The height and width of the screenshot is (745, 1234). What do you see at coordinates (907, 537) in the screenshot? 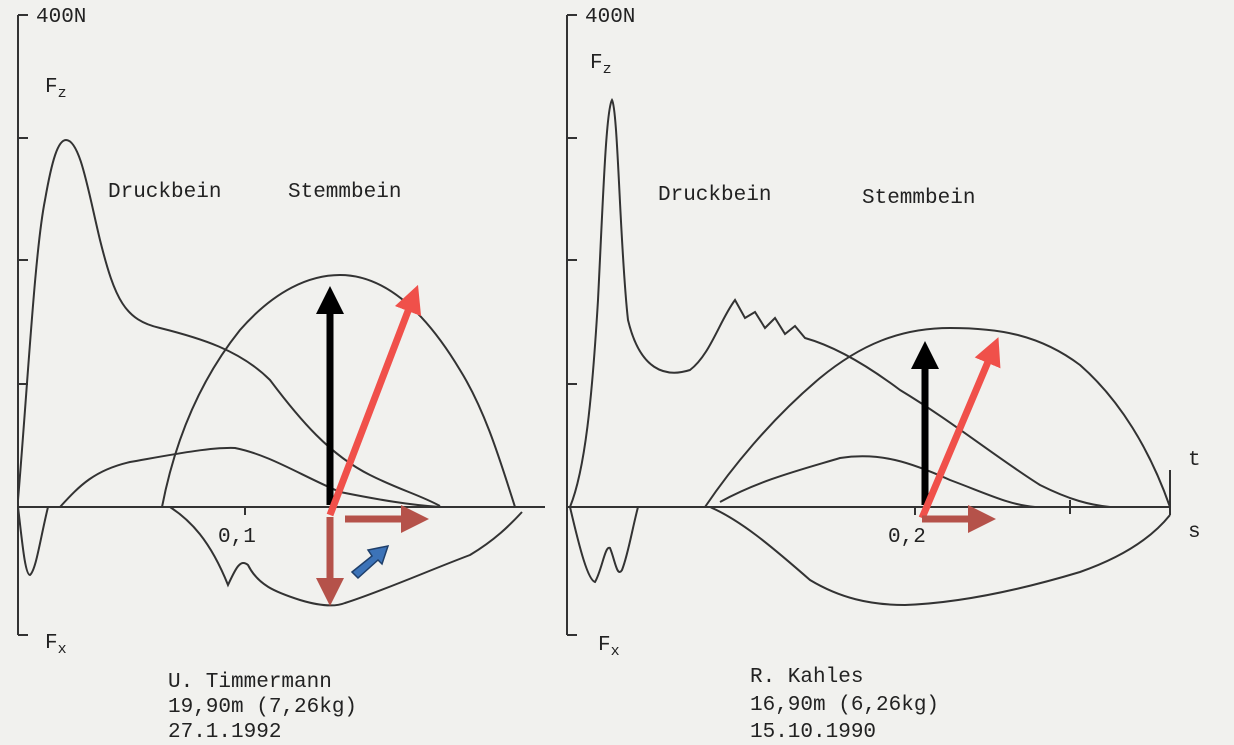
I see `x-tick-label: 0,2` at bounding box center [907, 537].